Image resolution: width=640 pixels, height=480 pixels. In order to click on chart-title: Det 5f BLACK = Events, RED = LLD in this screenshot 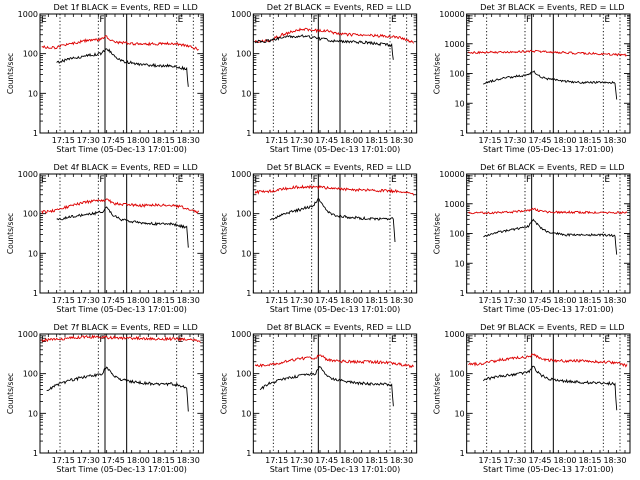, I will do `click(339, 167)`.